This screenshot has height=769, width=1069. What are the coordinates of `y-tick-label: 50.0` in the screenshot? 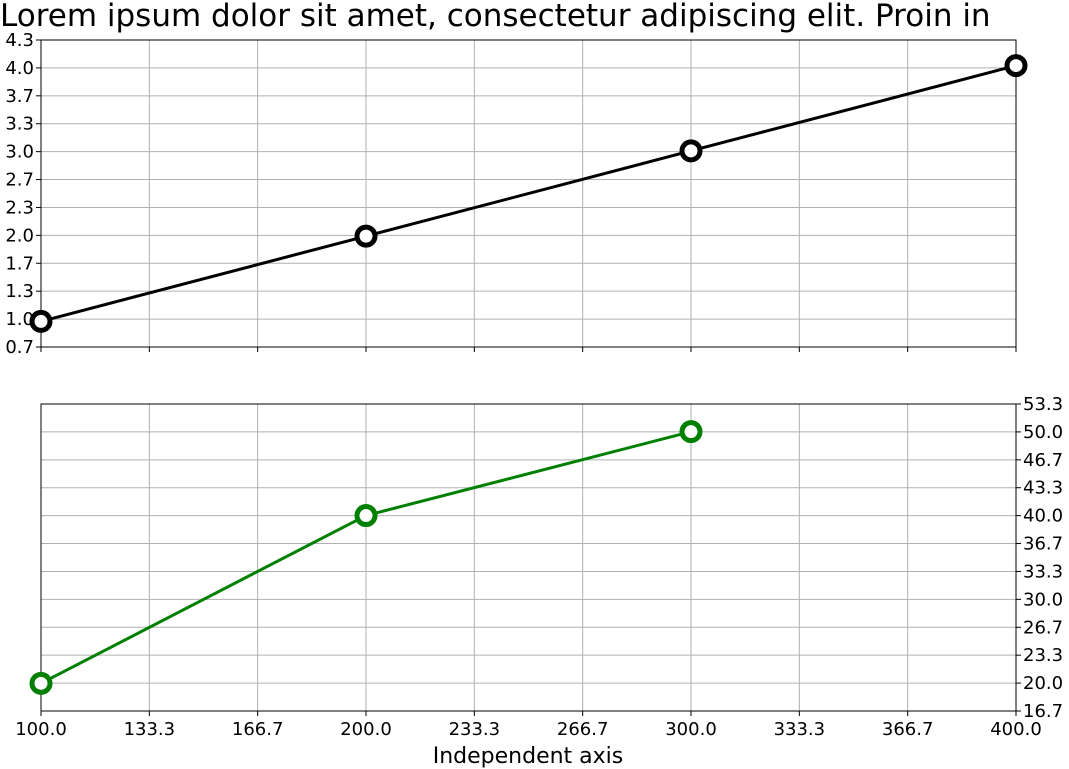 It's located at (1043, 432).